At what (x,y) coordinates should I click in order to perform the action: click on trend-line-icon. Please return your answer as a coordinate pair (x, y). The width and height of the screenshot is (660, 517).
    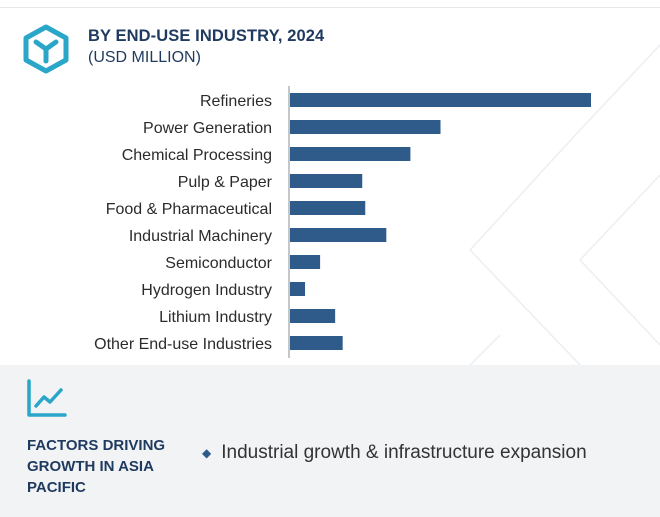
    Looking at the image, I should click on (47, 398).